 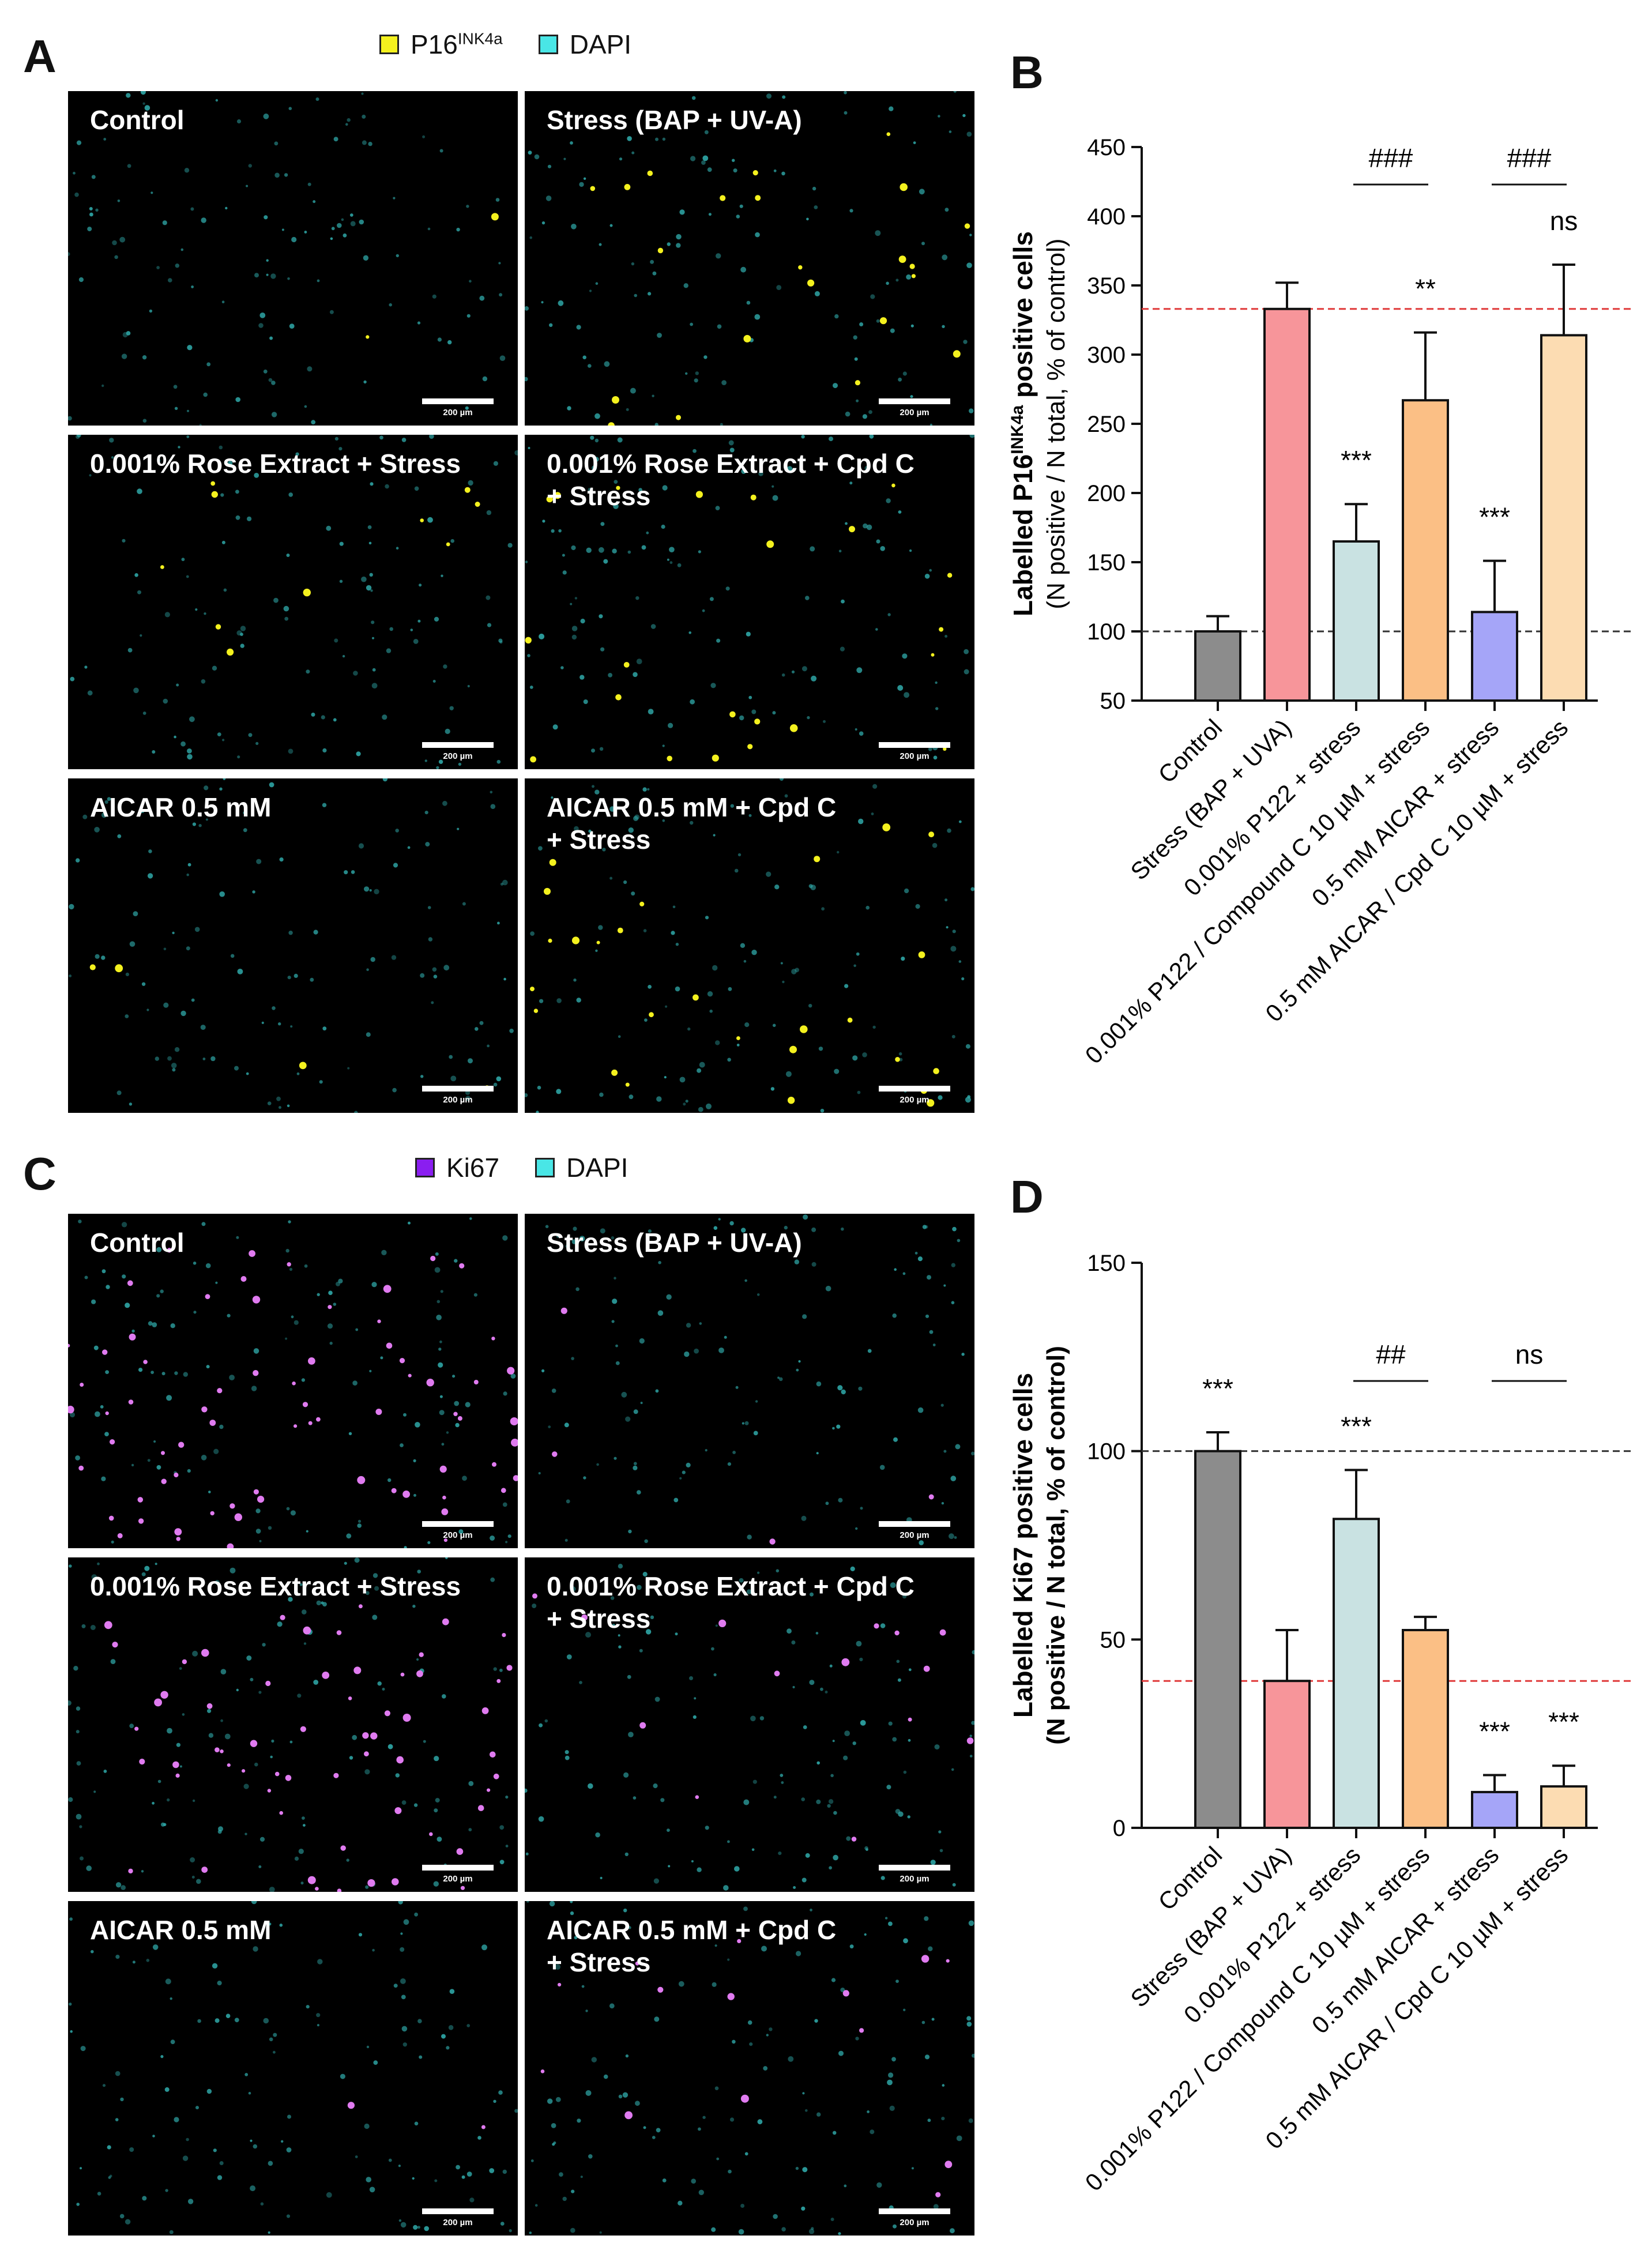 What do you see at coordinates (425, 1167) in the screenshot?
I see `legend-swatch-ki67` at bounding box center [425, 1167].